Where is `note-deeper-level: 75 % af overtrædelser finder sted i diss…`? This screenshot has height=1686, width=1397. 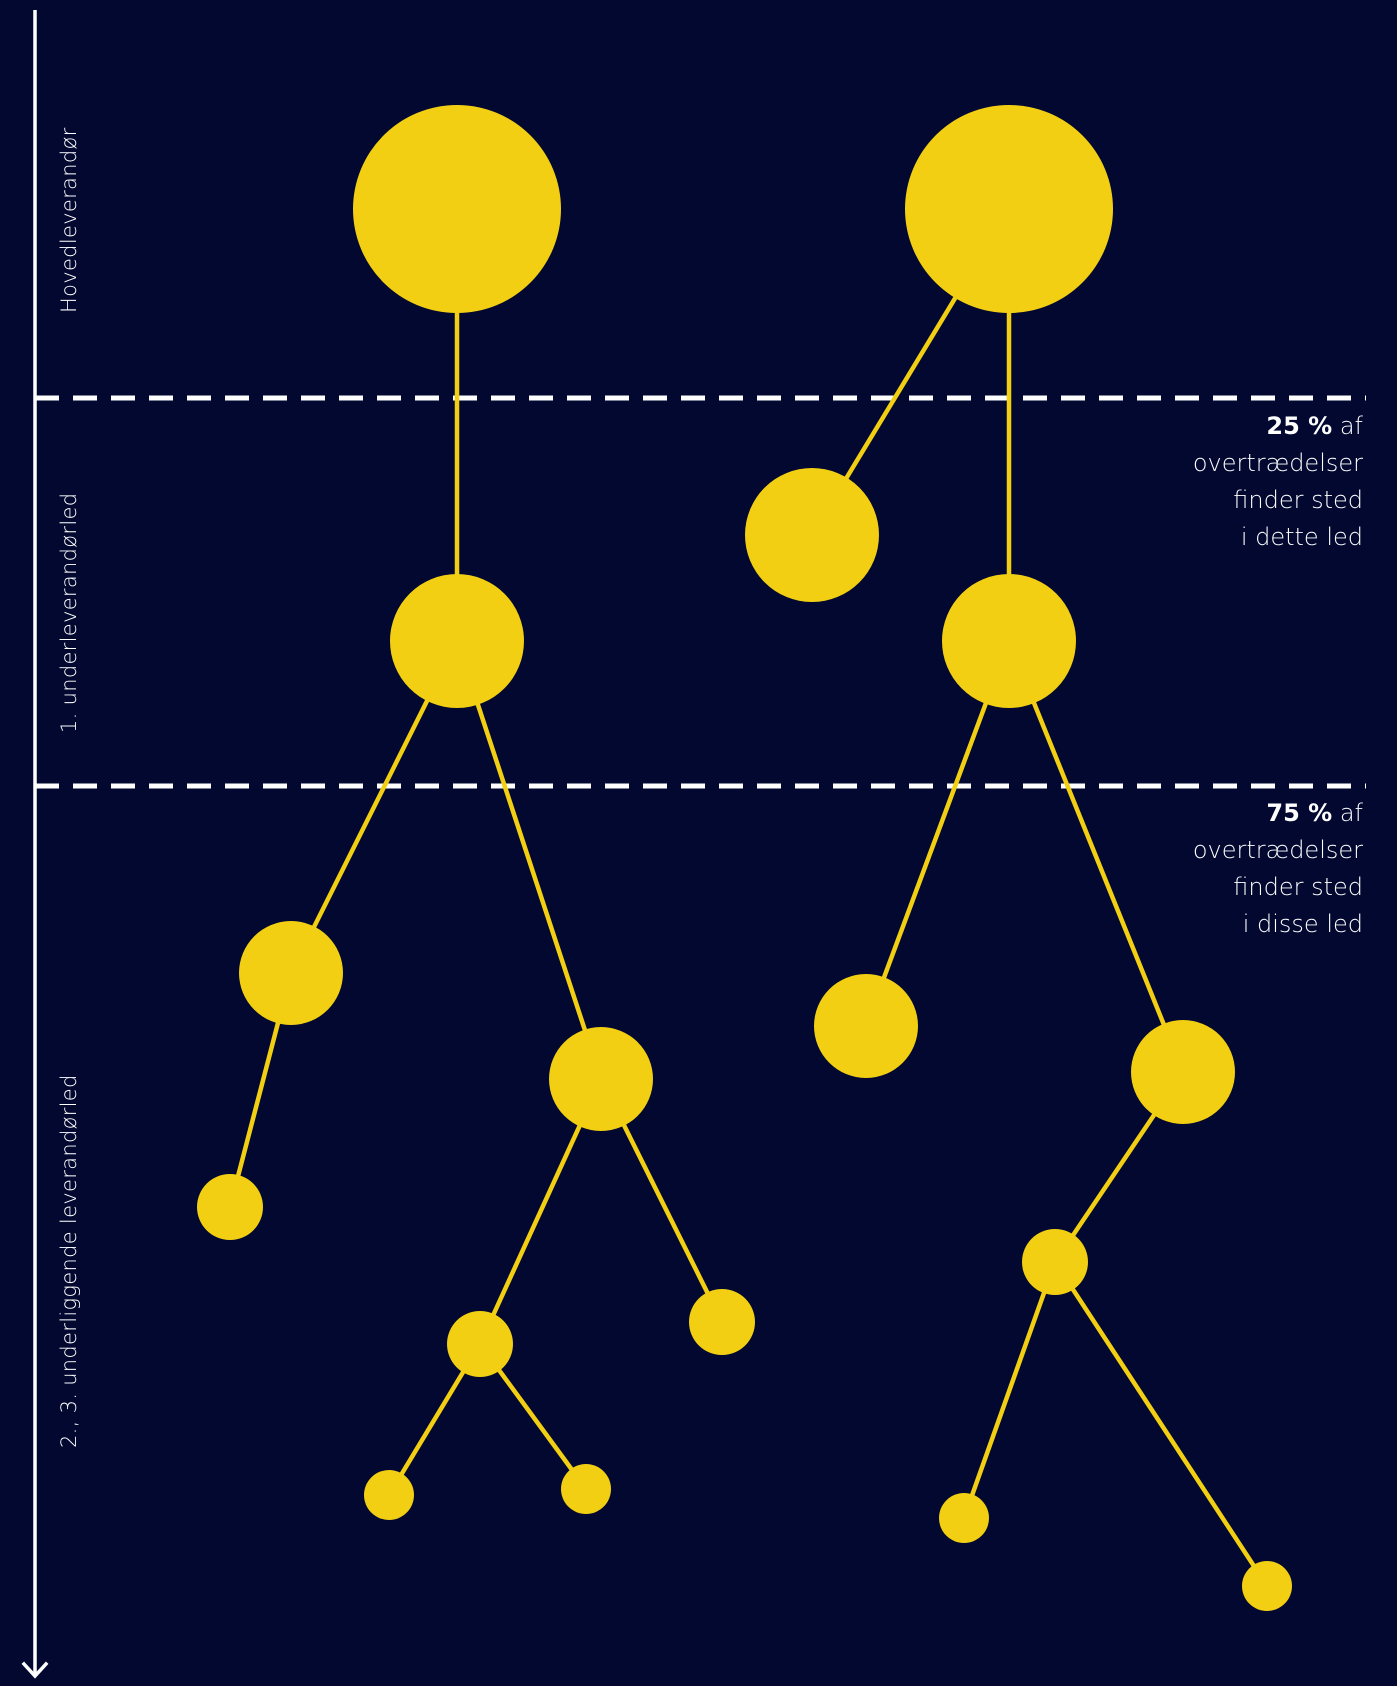 note-deeper-level: 75 % af overtrædelser finder sted i diss… is located at coordinates (1233, 869).